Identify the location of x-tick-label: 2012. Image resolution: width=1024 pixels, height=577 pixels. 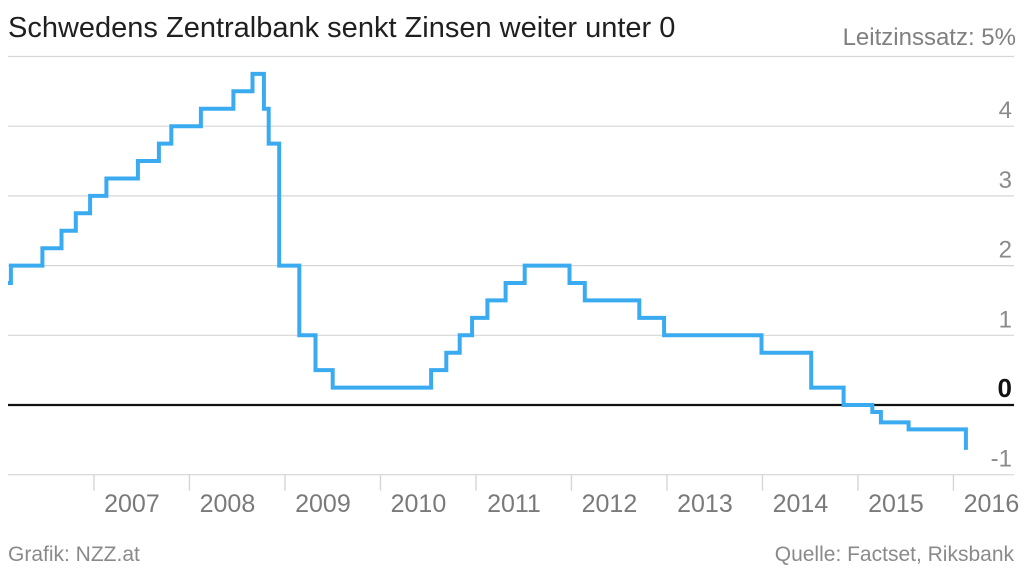
(610, 504).